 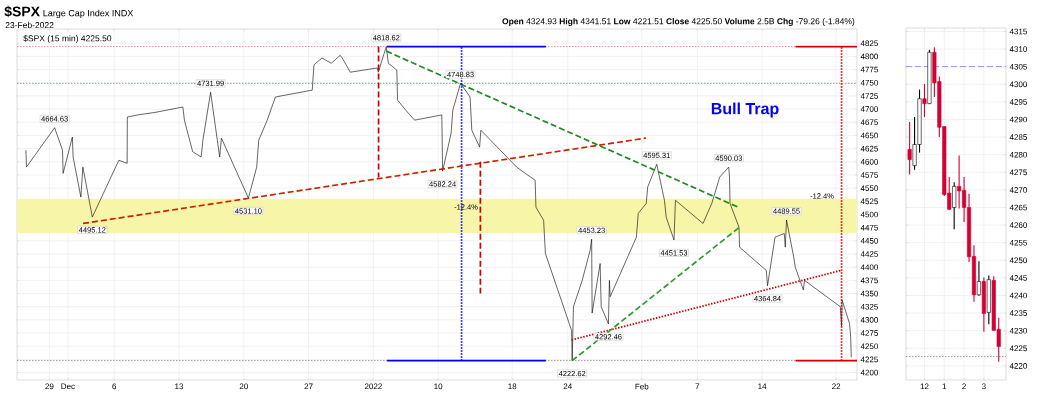 What do you see at coordinates (869, 254) in the screenshot?
I see `y-tick-label: 4425` at bounding box center [869, 254].